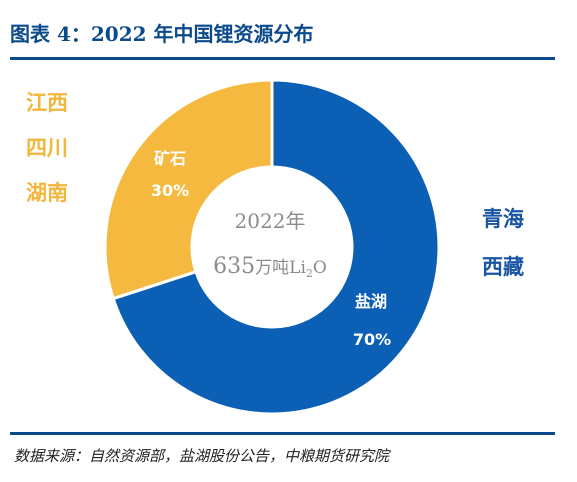 The height and width of the screenshot is (482, 577). I want to click on center-amount-tail: O, so click(320, 268).